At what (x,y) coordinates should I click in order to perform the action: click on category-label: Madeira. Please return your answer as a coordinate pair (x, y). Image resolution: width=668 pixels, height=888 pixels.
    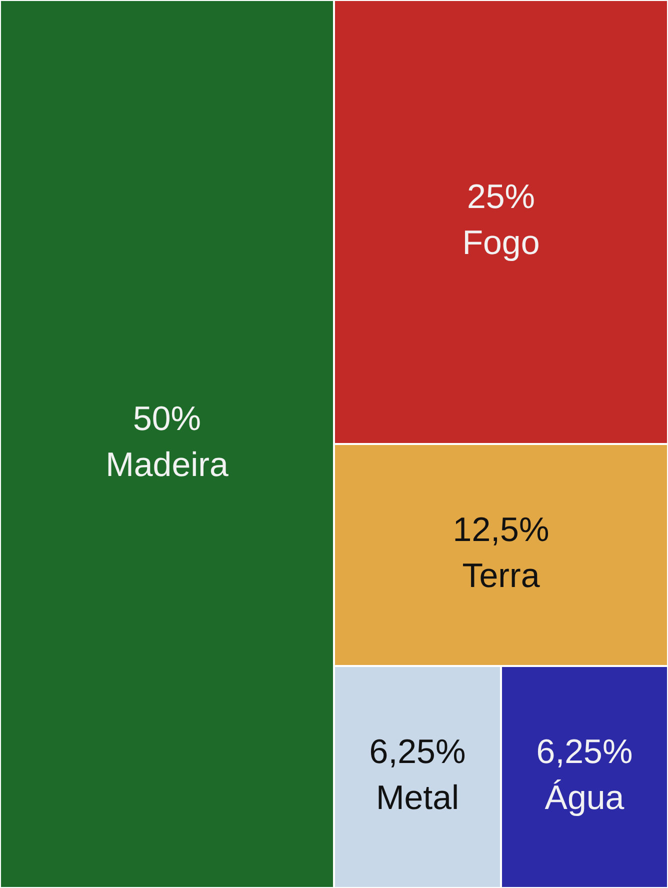
    Looking at the image, I should click on (167, 465).